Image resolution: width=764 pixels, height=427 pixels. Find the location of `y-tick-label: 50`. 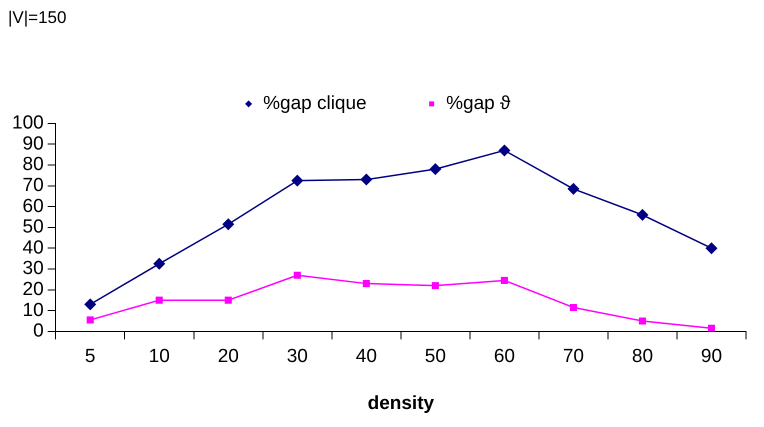

y-tick-label: 50 is located at coordinates (33, 227).